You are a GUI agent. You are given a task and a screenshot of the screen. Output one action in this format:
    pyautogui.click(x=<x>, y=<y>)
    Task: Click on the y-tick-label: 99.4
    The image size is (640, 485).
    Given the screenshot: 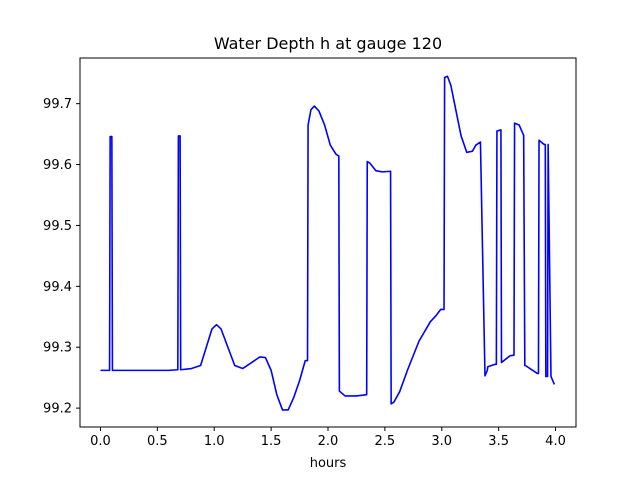 What is the action you would take?
    pyautogui.click(x=57, y=287)
    